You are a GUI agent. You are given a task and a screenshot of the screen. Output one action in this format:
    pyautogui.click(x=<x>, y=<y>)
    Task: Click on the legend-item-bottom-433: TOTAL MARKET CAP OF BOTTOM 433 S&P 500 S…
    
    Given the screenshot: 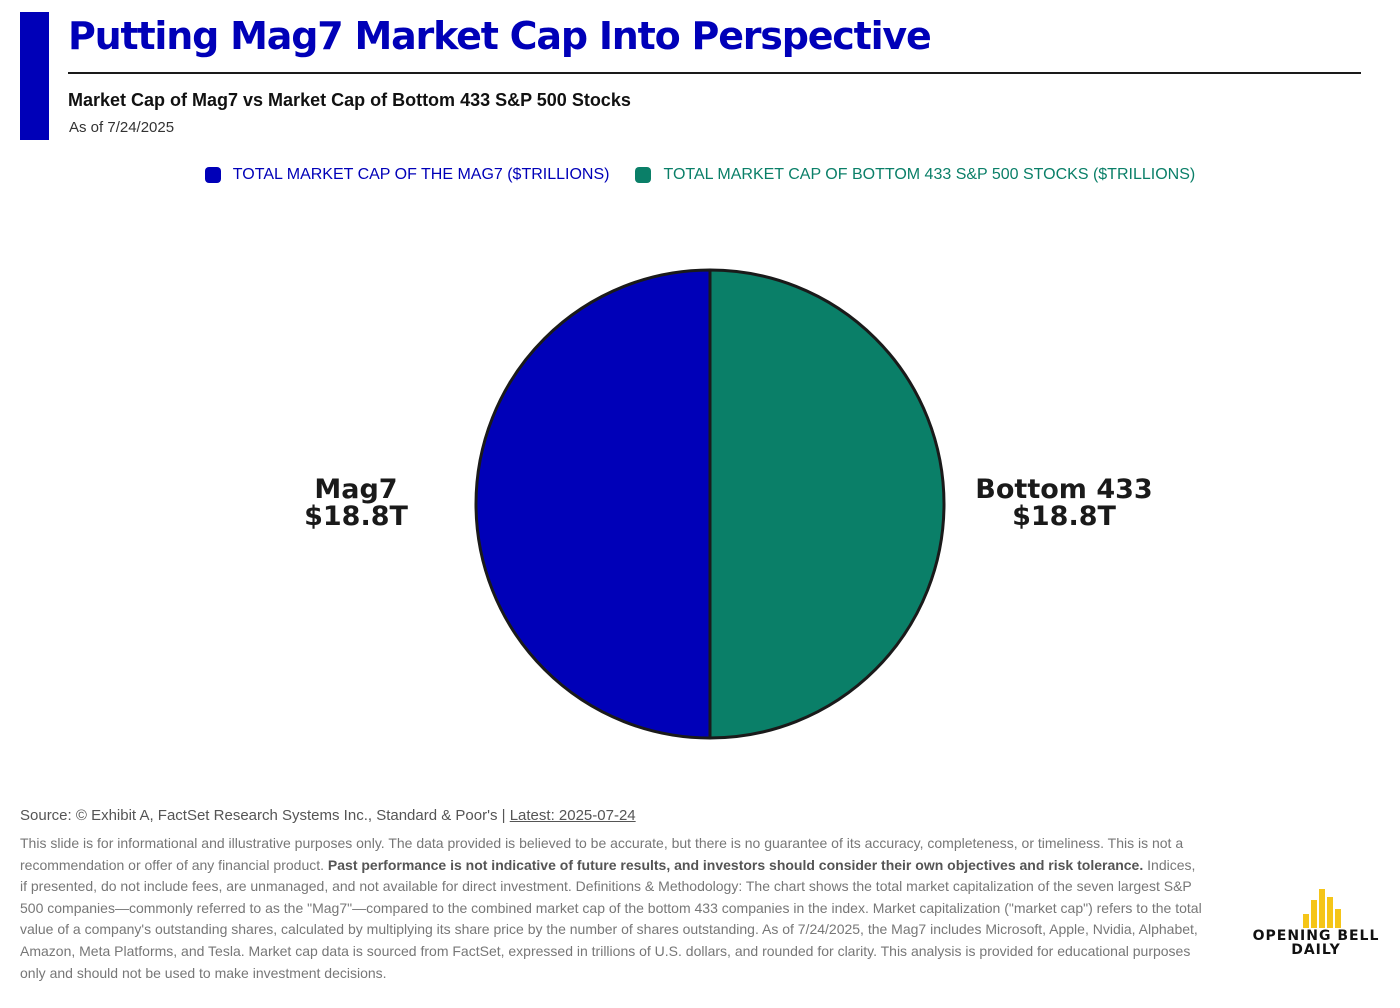 What is the action you would take?
    pyautogui.click(x=915, y=175)
    